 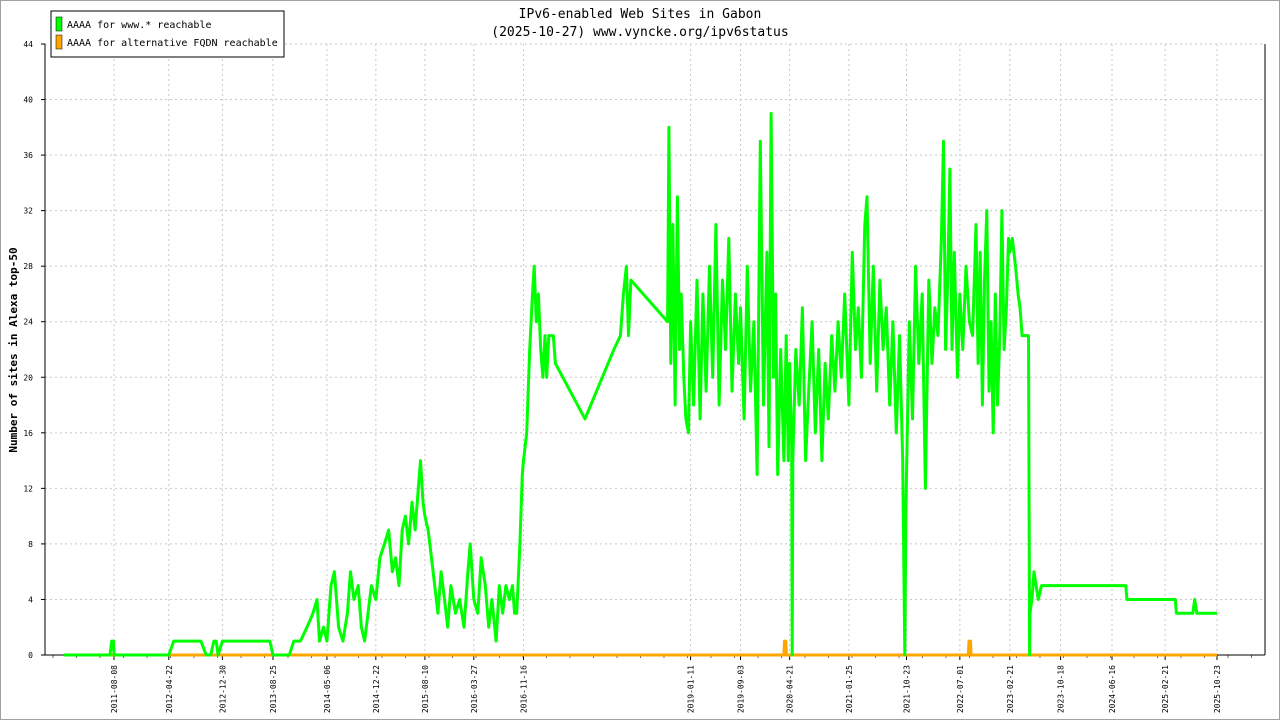 I want to click on x-tick-label: 2024-06-16, so click(x=1112, y=689).